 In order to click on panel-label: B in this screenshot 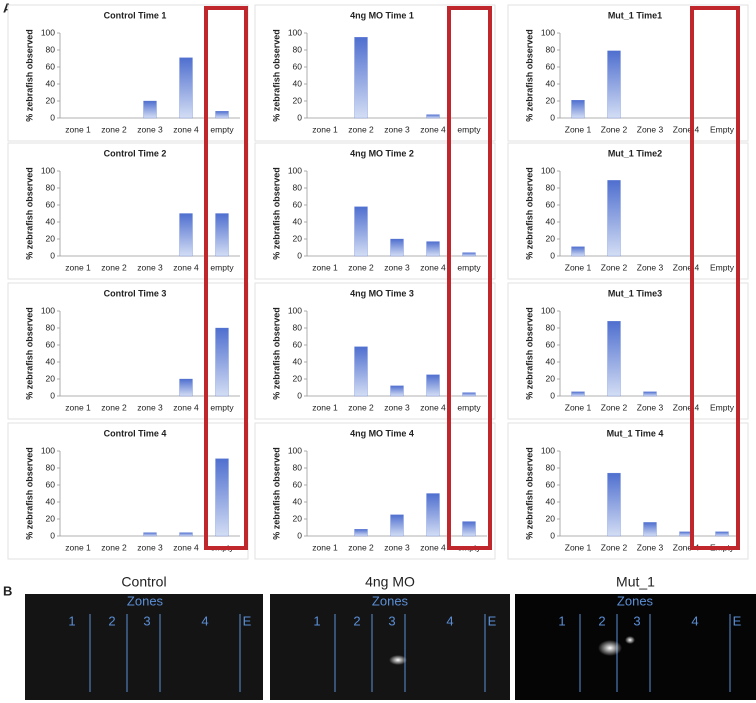, I will do `click(7, 590)`.